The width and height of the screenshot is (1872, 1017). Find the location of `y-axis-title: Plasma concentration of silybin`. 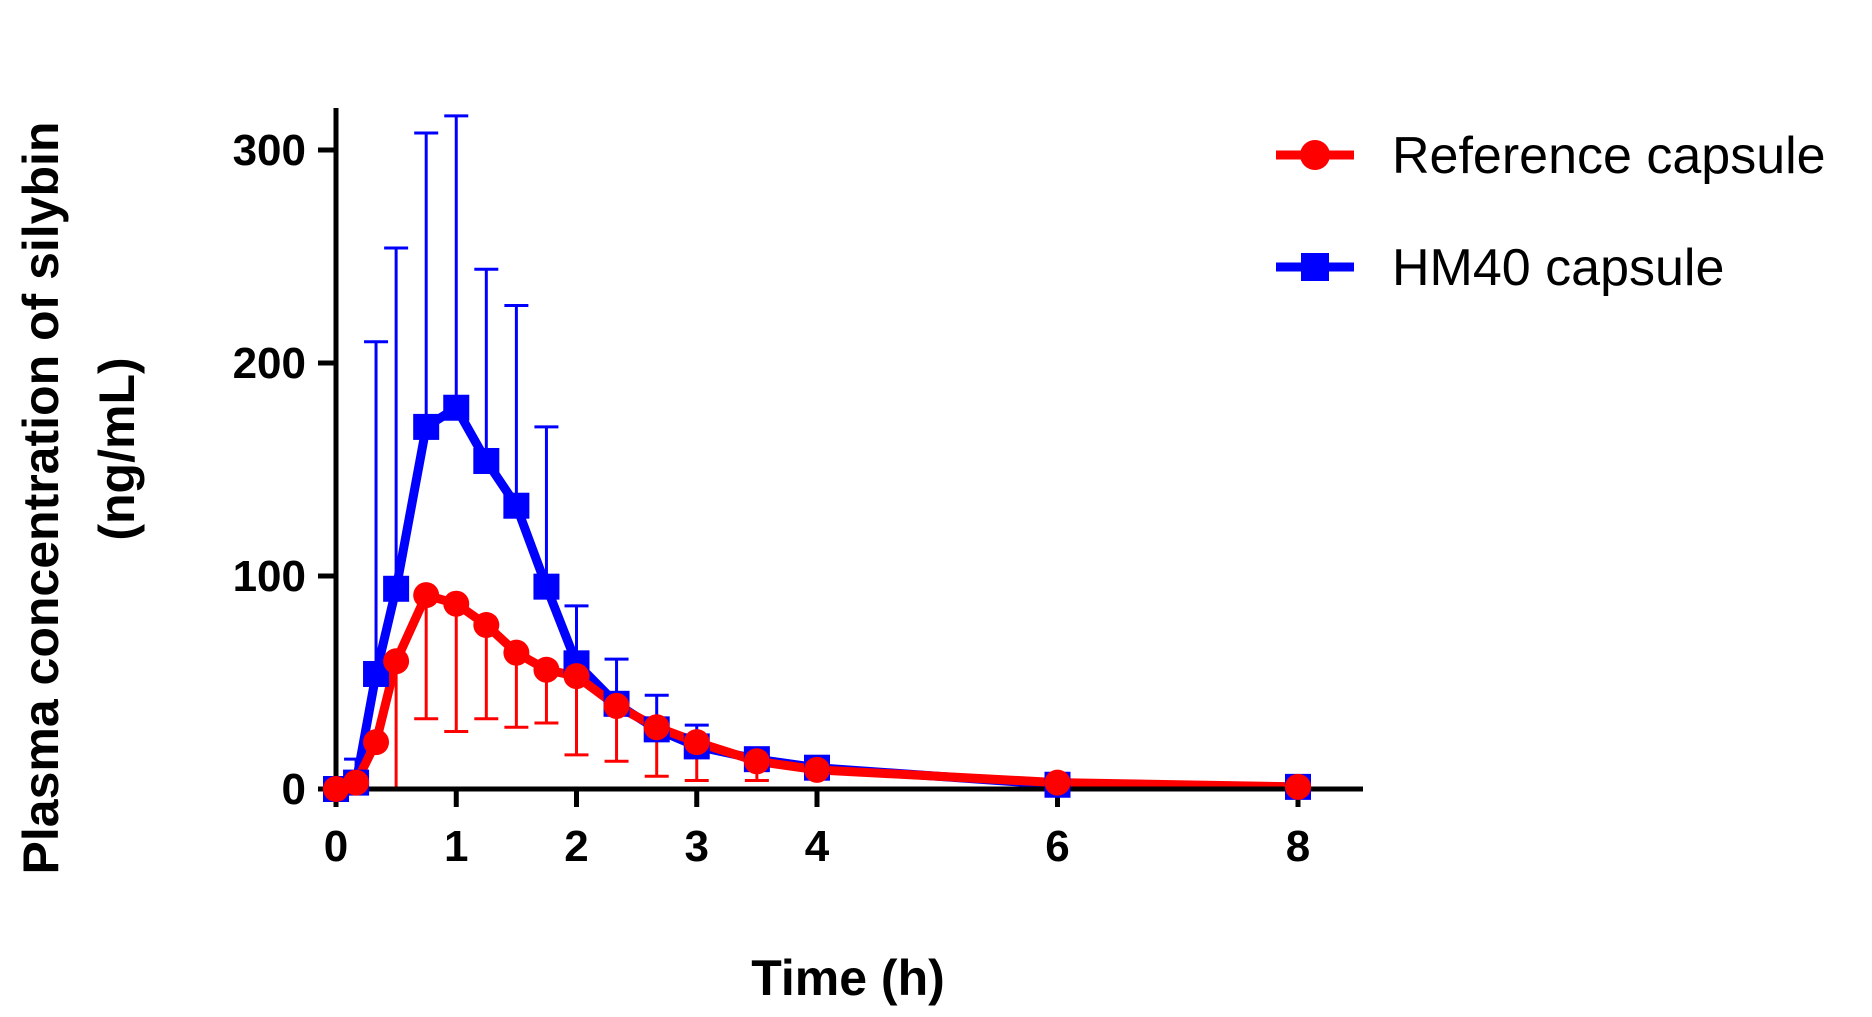

y-axis-title: Plasma concentration of silybin is located at coordinates (41, 498).